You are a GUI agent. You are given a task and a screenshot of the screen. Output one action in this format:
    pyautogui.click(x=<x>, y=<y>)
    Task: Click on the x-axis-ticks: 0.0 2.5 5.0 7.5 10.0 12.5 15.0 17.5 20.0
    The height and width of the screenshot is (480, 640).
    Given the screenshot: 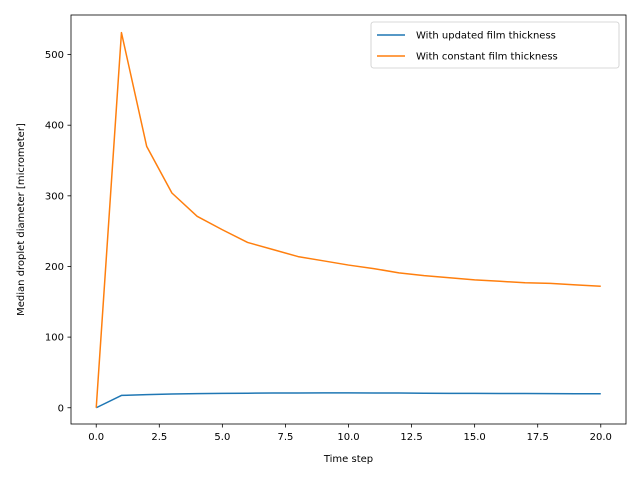 What is the action you would take?
    pyautogui.click(x=350, y=433)
    